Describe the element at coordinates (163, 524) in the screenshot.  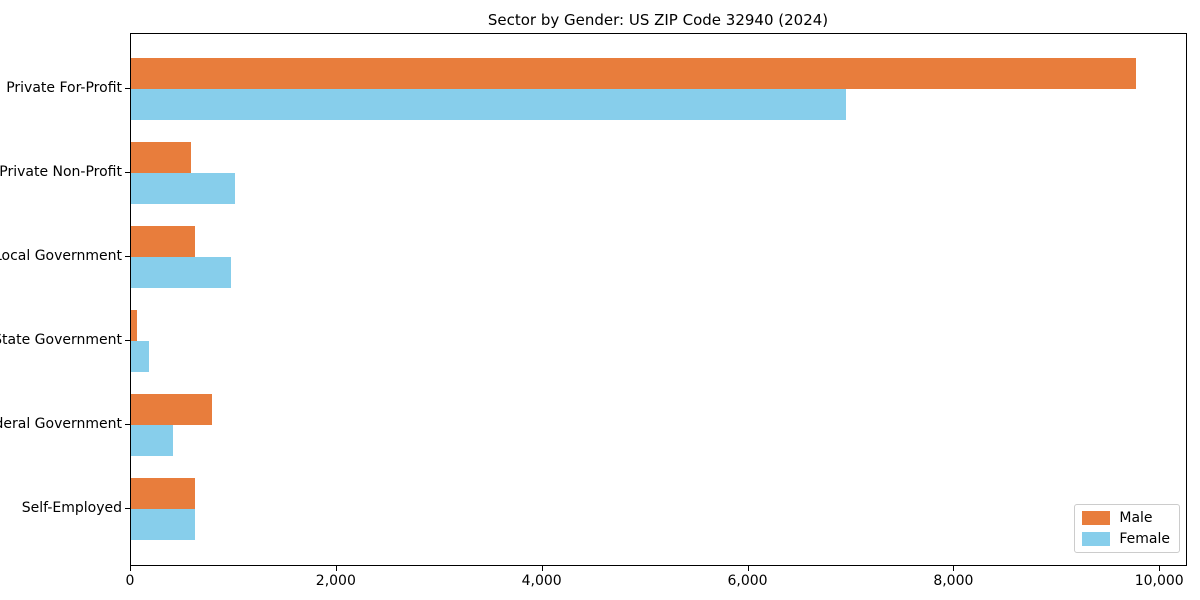
I see `bar-female-self-employed` at that location.